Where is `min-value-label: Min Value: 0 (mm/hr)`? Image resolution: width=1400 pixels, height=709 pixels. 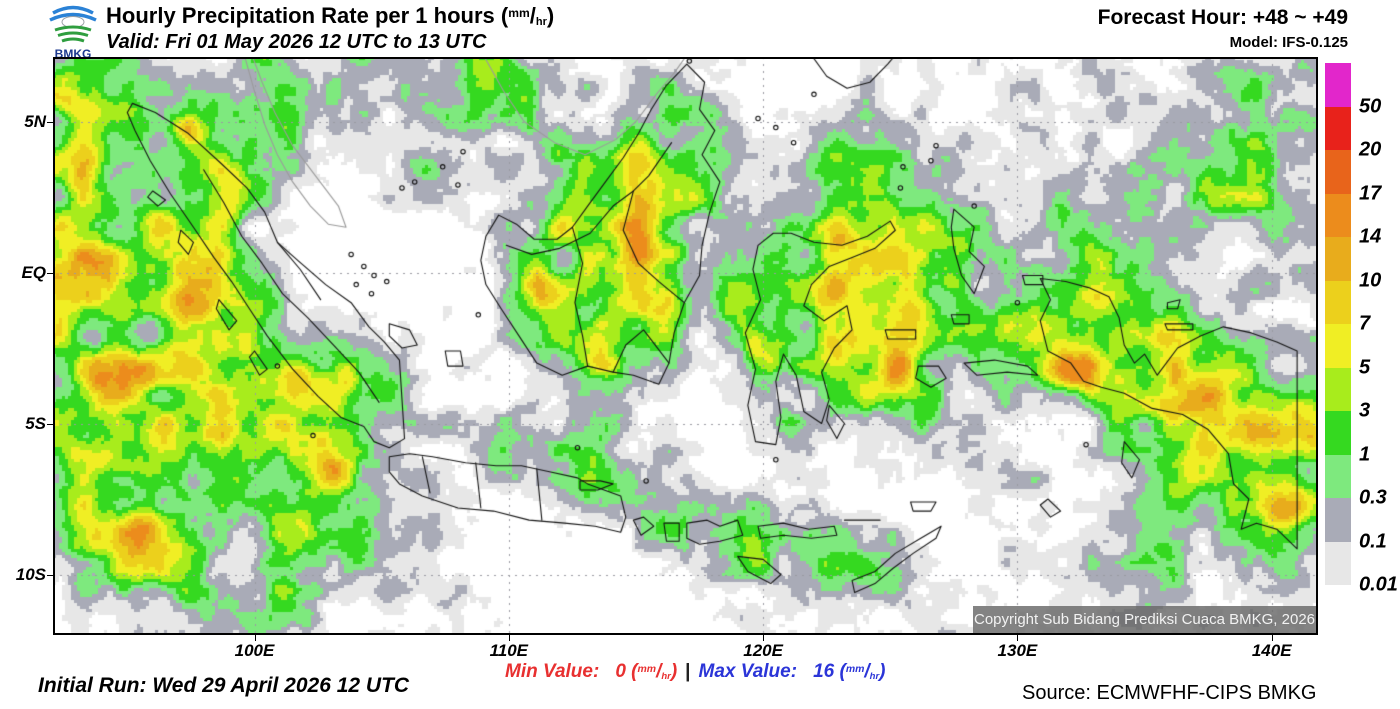 min-value-label: Min Value: 0 (mm/hr) is located at coordinates (591, 671).